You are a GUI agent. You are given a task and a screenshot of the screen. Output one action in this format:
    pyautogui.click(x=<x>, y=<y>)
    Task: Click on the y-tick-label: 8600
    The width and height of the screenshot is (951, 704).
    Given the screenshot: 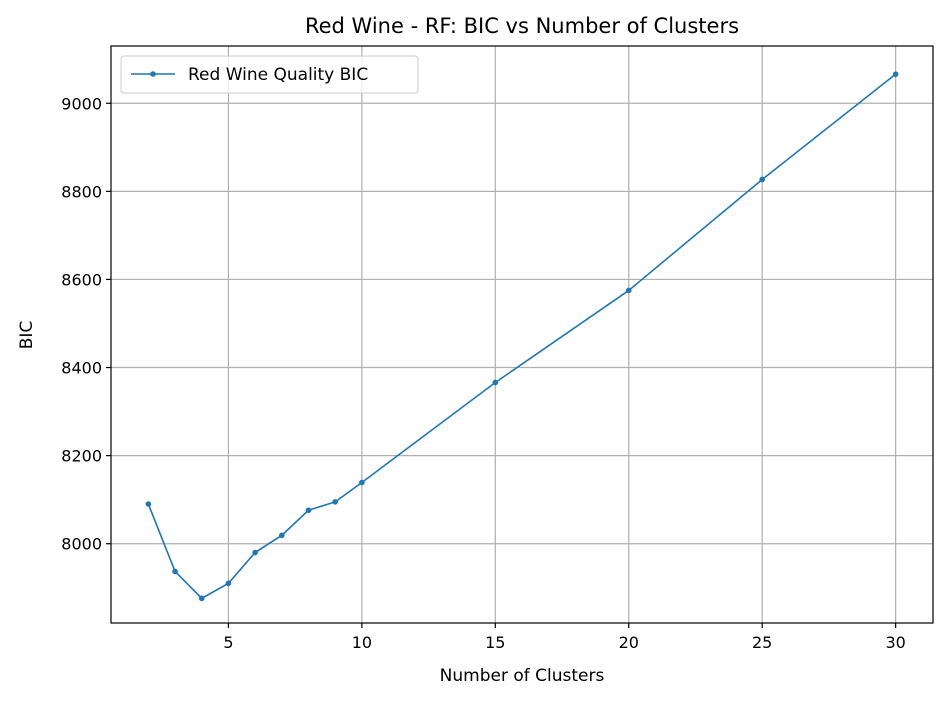 What is the action you would take?
    pyautogui.click(x=81, y=279)
    